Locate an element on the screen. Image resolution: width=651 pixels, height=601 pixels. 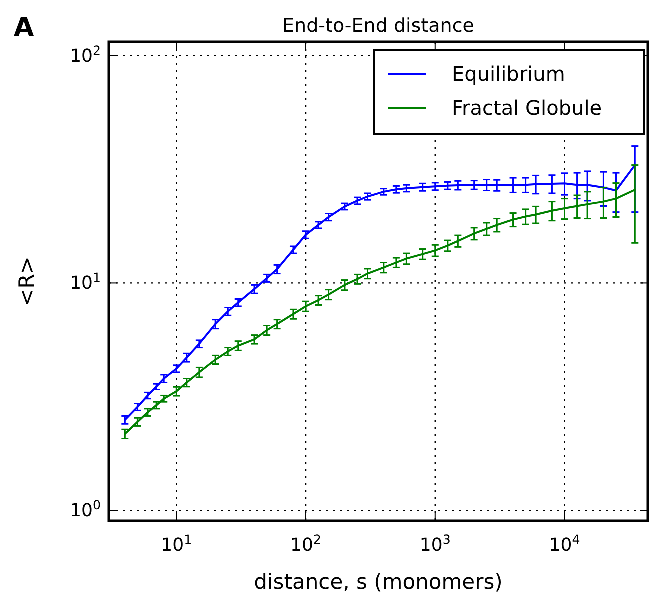
text: A is located at coordinates (24, 28).